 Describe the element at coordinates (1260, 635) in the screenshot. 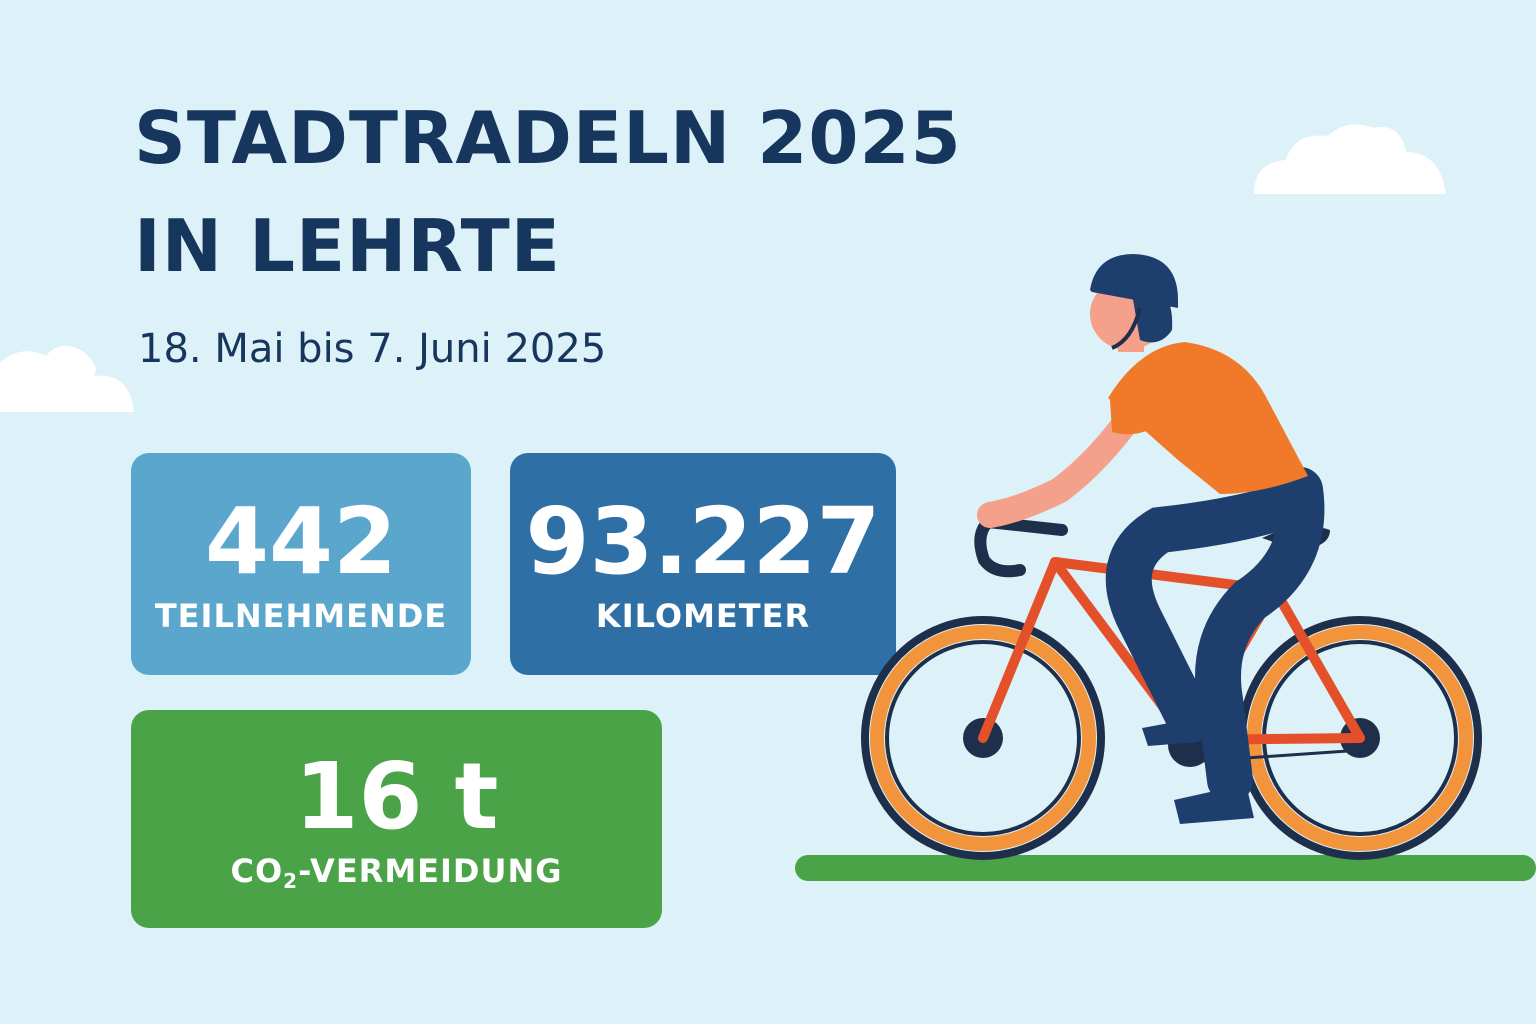

I see `cyclist-front-leg` at that location.